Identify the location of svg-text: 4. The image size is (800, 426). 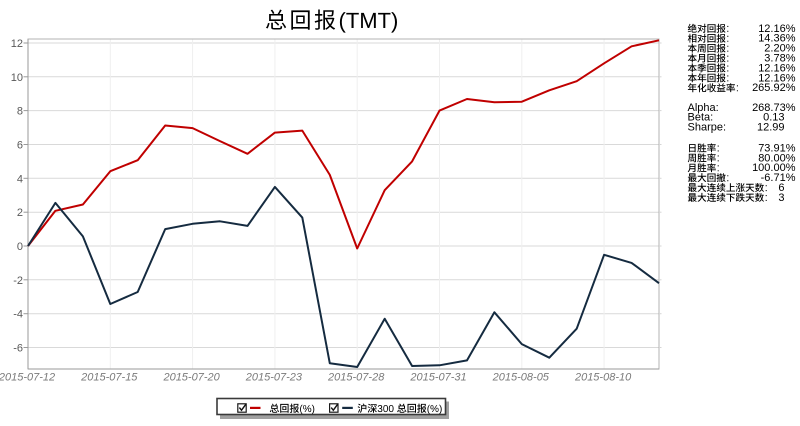
(20, 179).